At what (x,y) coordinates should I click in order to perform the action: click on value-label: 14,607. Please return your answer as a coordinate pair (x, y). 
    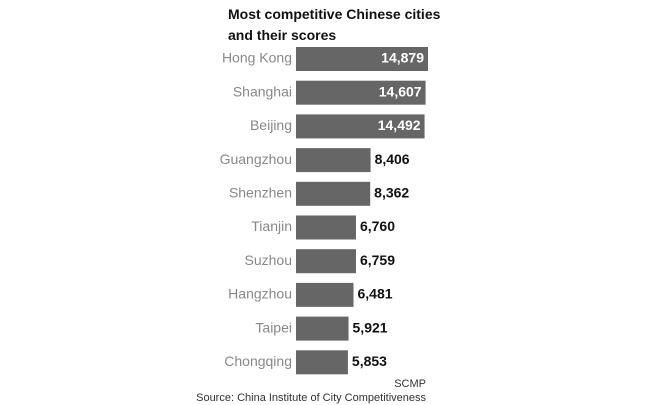
    Looking at the image, I should click on (400, 91).